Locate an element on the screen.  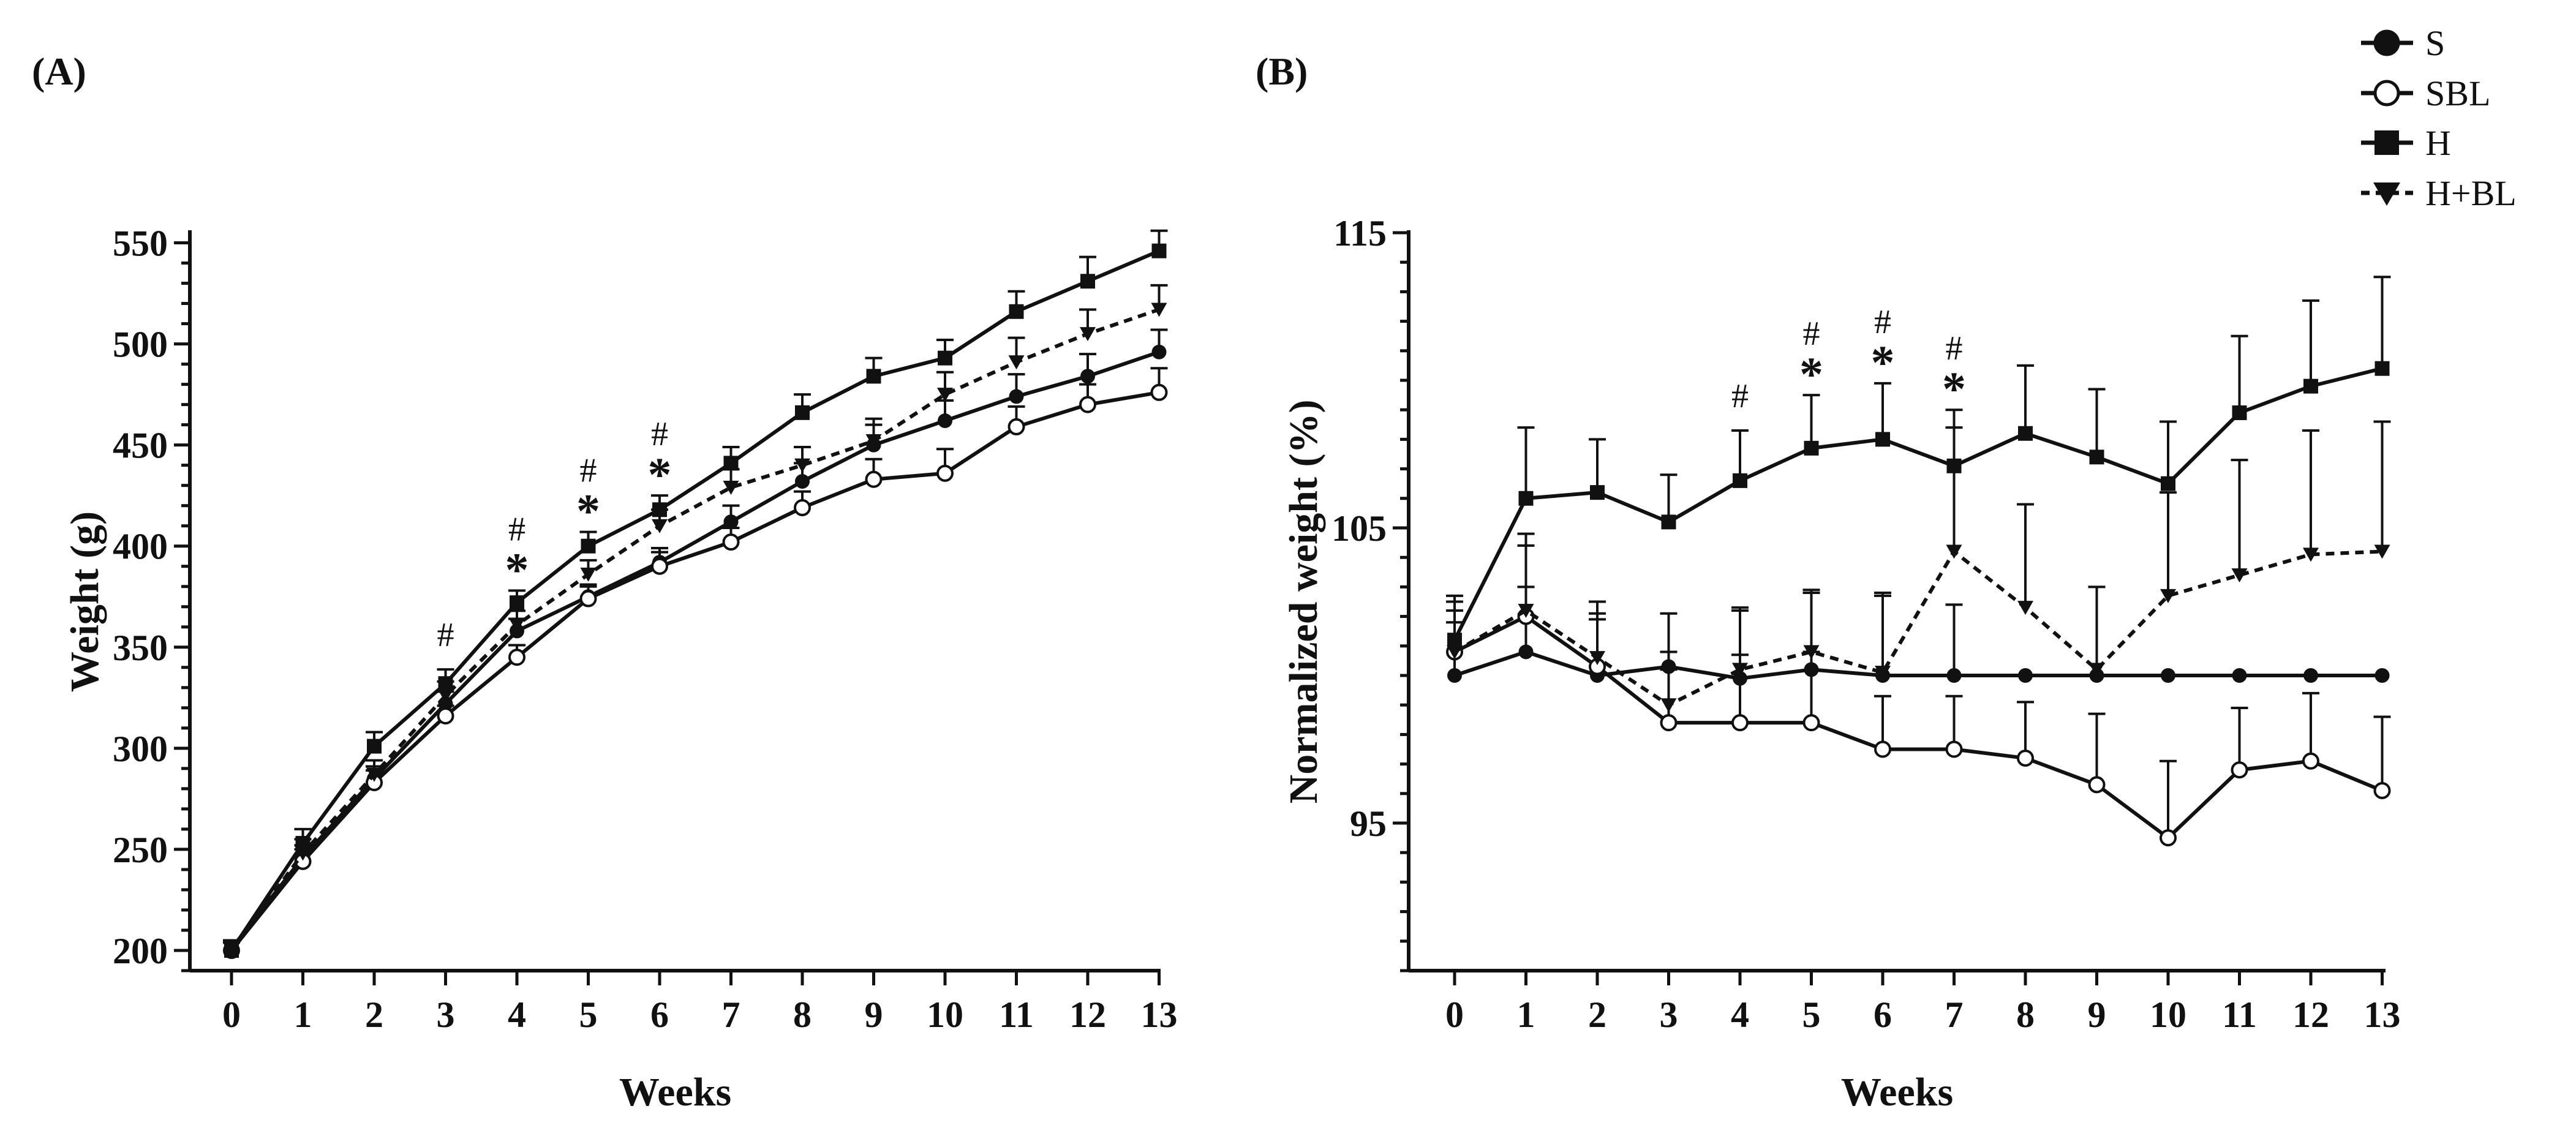
series-s is located at coordinates (1918, 635).